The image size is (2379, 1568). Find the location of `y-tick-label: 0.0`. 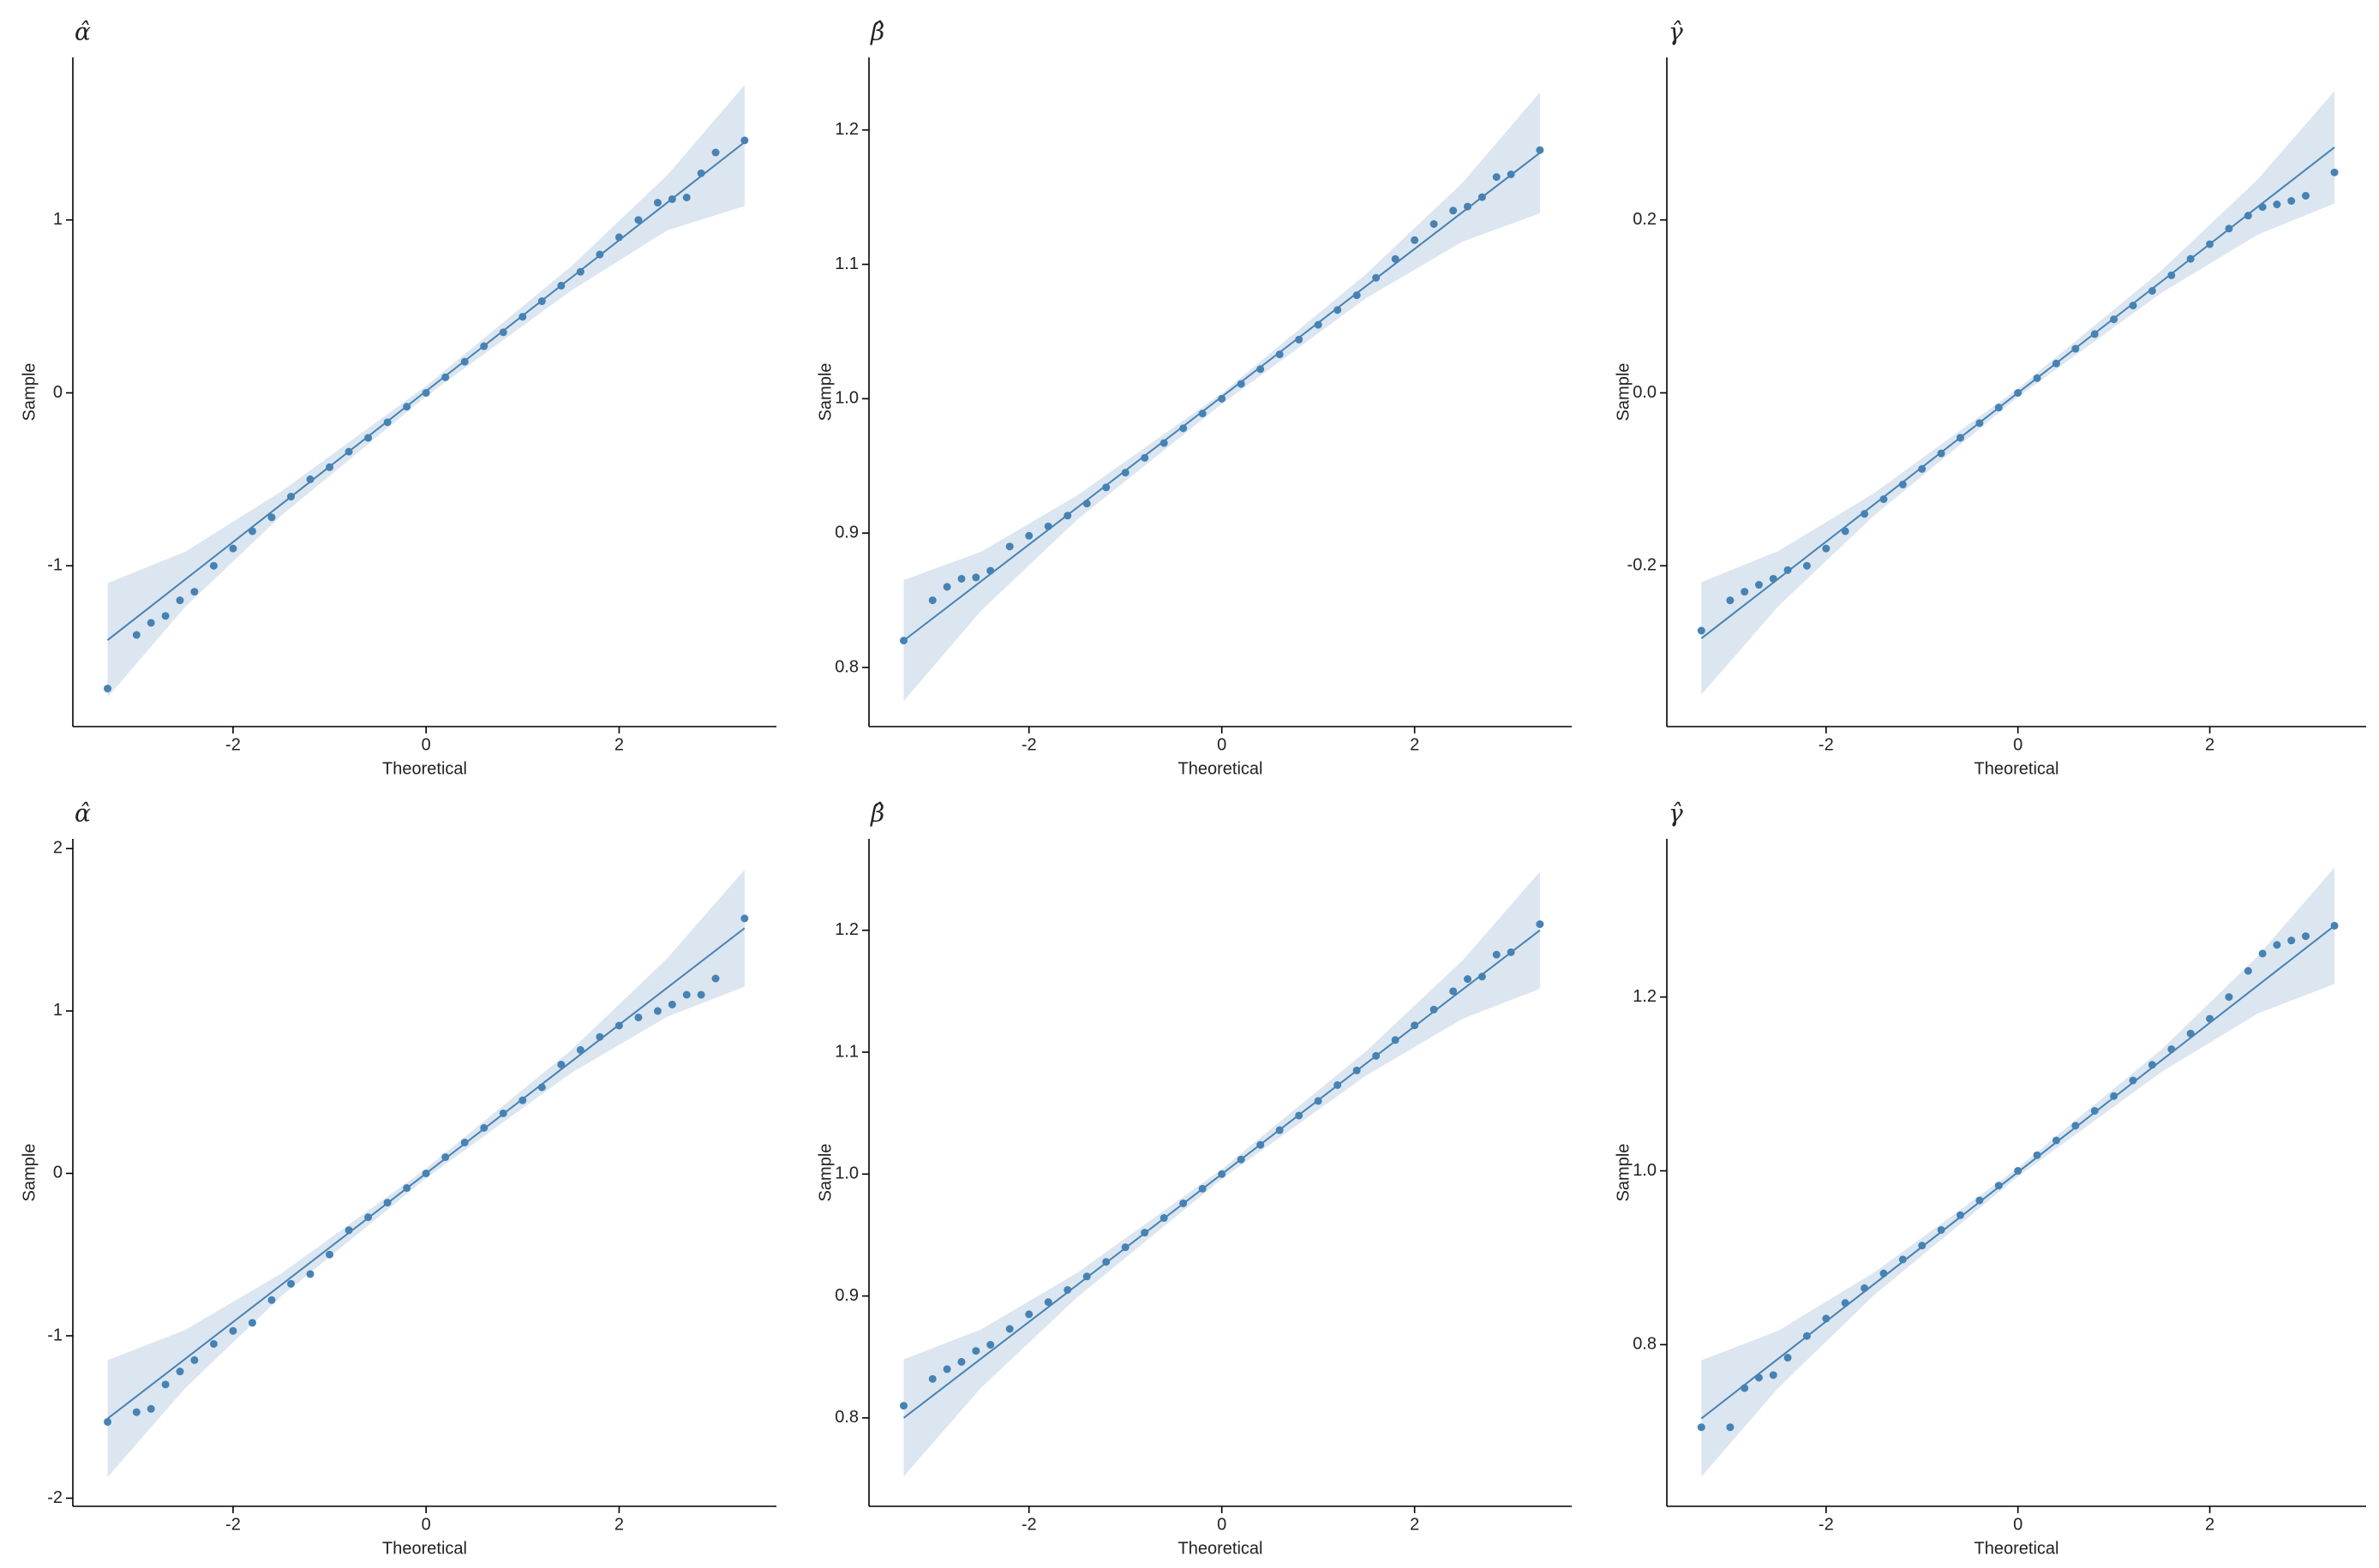

y-tick-label: 0.0 is located at coordinates (1645, 392).